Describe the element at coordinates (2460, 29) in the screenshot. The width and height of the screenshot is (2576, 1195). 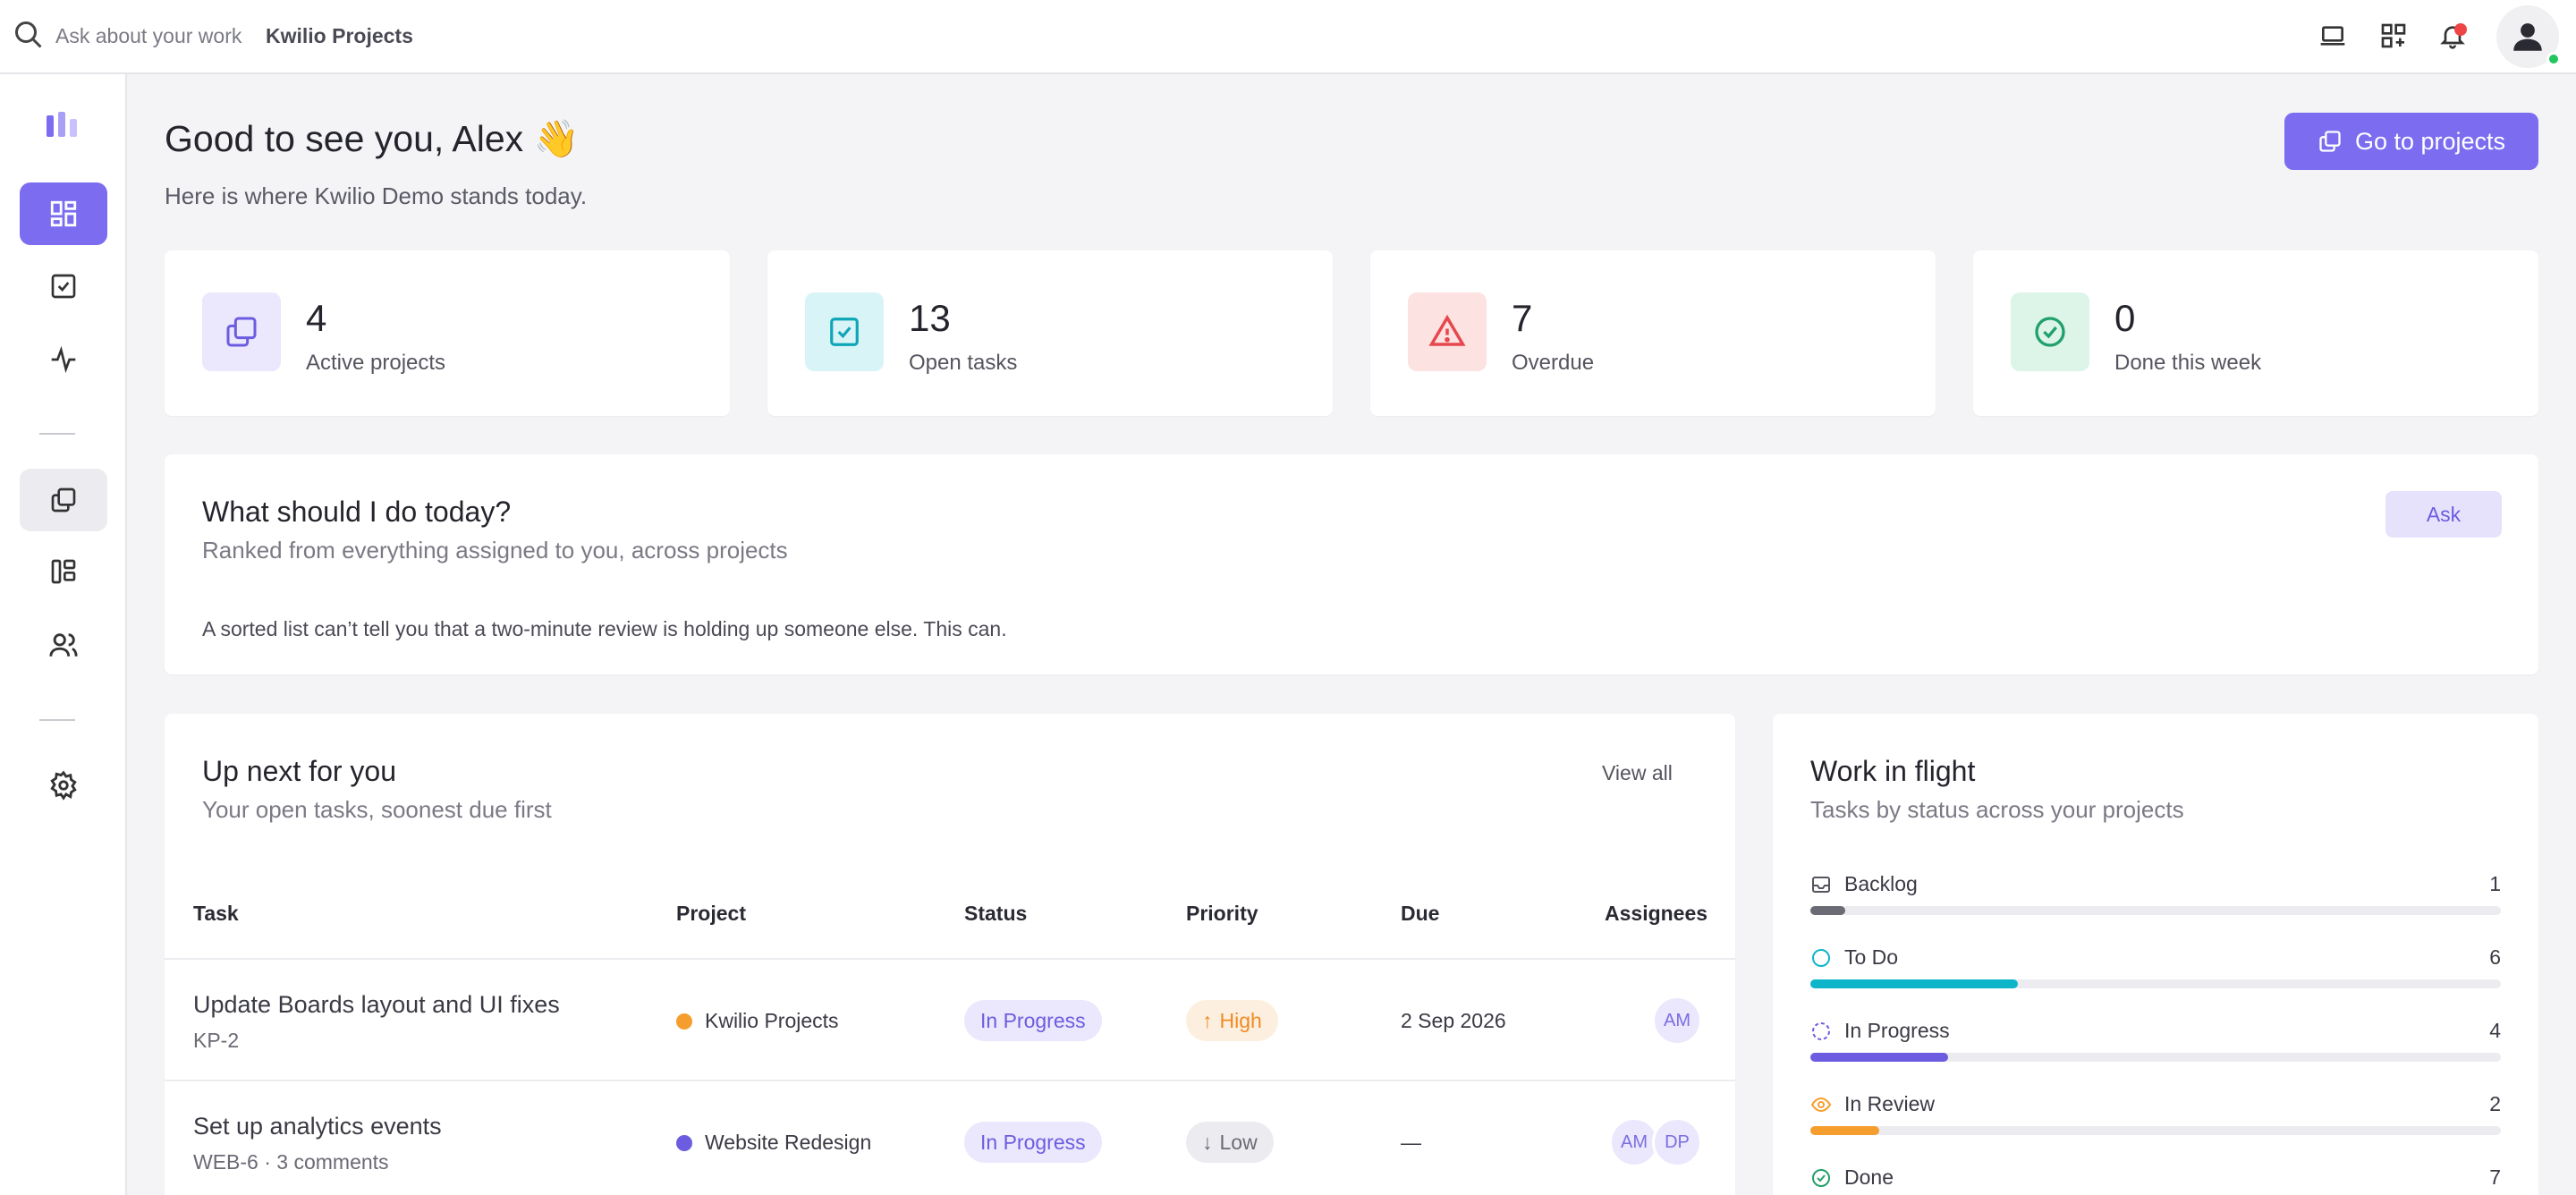
I see `notification-dot` at that location.